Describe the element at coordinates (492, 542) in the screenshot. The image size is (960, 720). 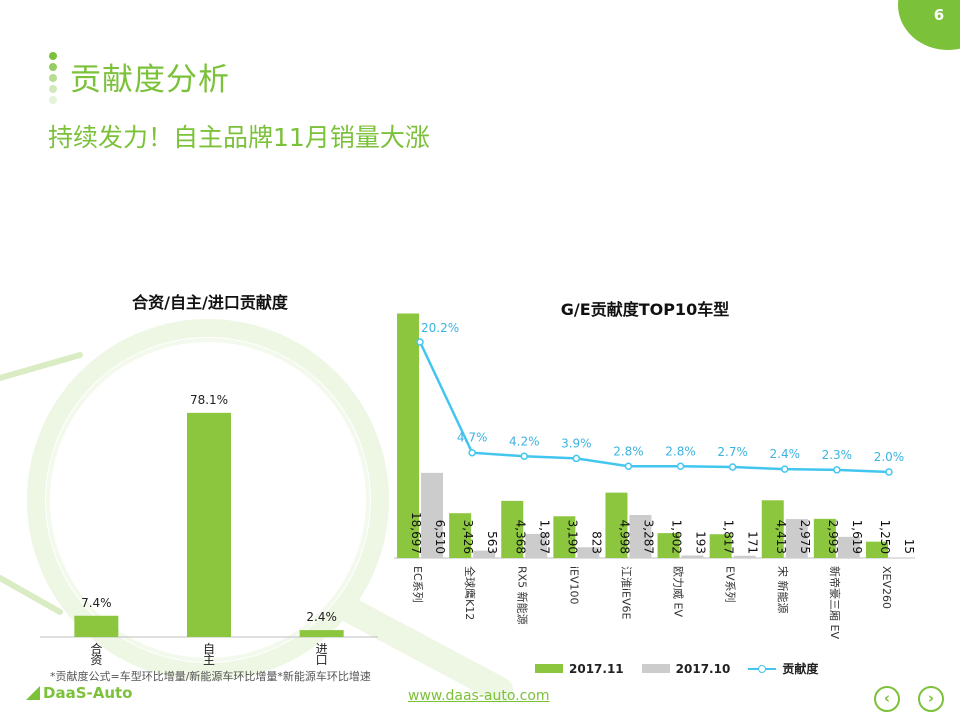
I see `chart2-bar-value-label: 563` at that location.